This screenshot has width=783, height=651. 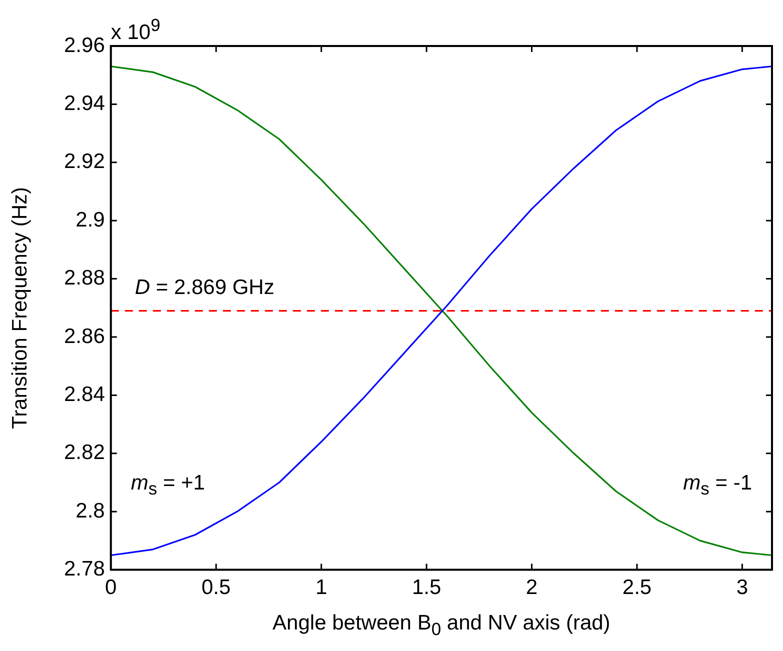 What do you see at coordinates (135, 29) in the screenshot?
I see `text: x 10$^{9}$` at bounding box center [135, 29].